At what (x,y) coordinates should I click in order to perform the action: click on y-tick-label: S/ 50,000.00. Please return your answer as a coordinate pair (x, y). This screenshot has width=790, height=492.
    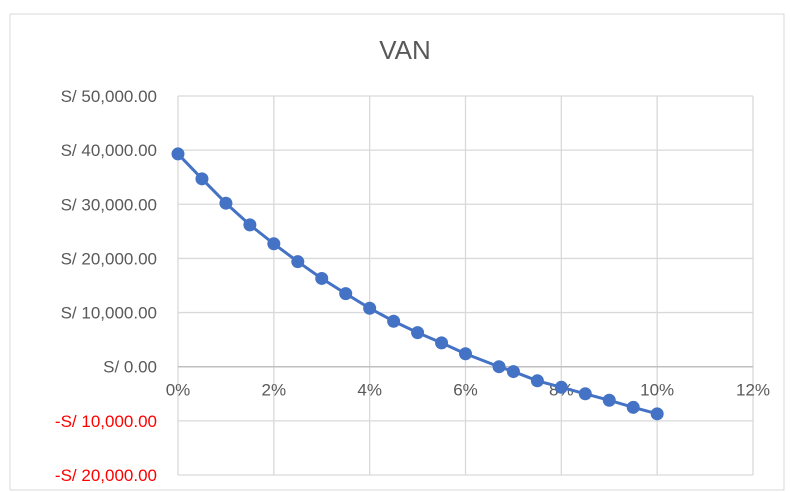
    Looking at the image, I should click on (109, 96).